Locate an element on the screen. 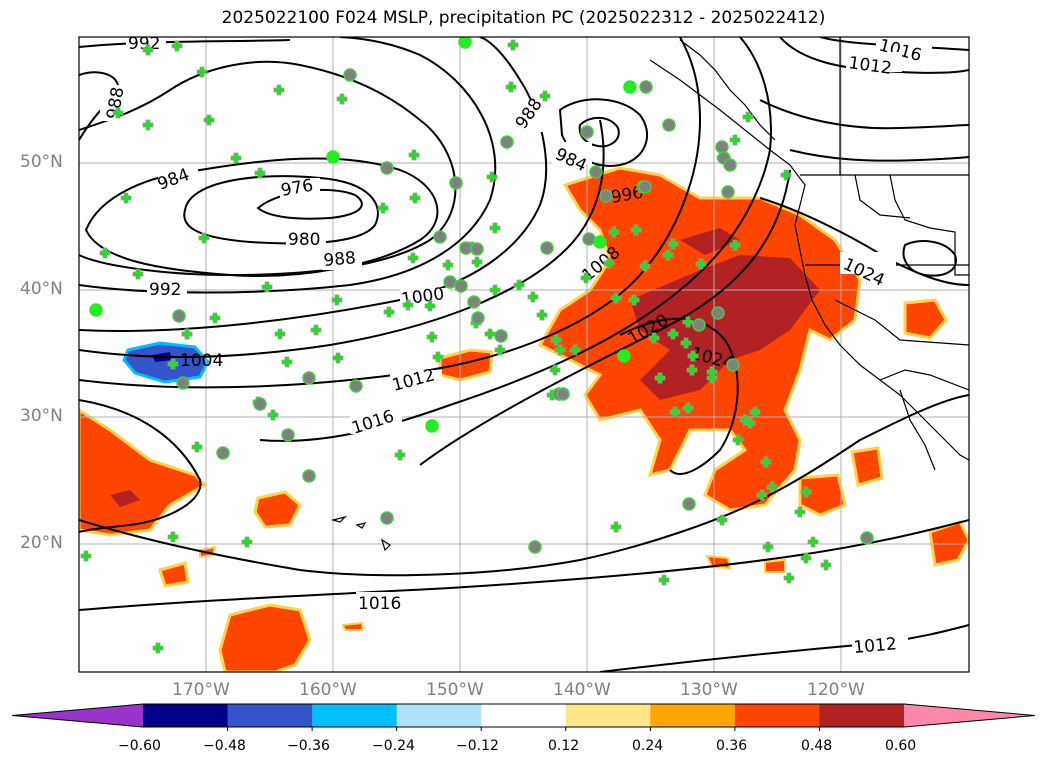  precip-area-southwest is located at coordinates (265, 637).